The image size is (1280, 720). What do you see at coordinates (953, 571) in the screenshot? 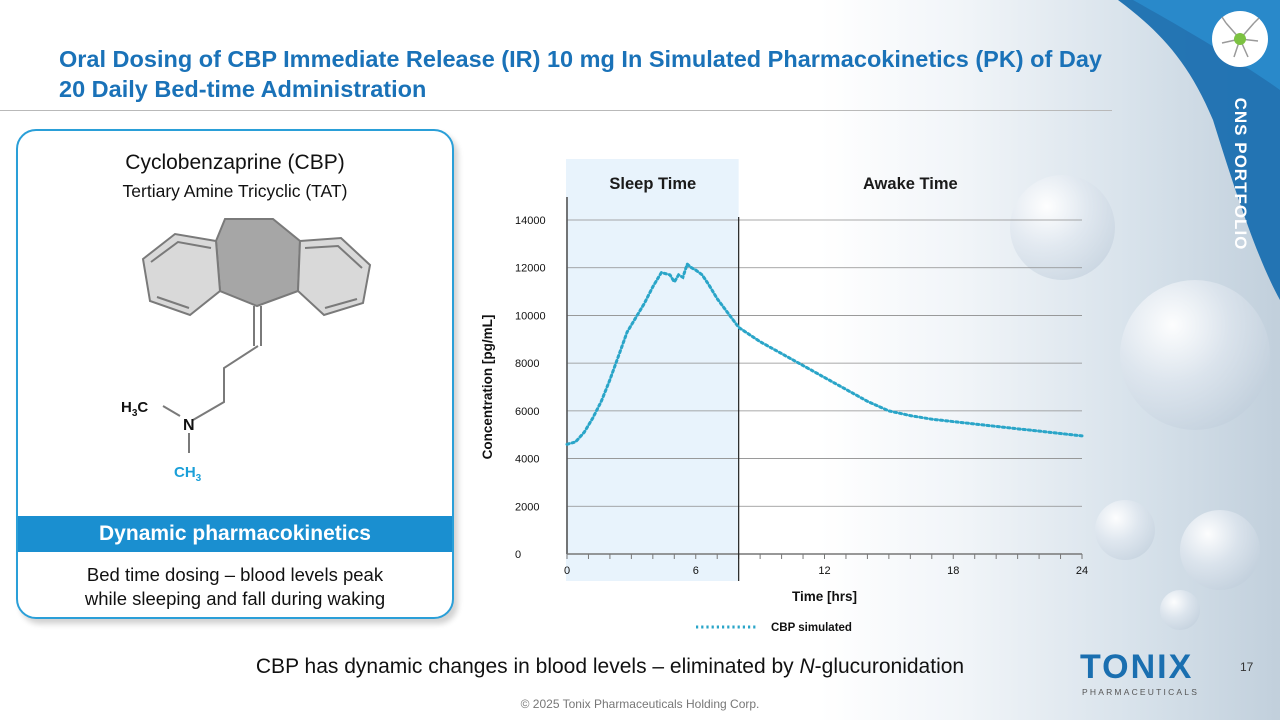
I see `x-tick-label: 18` at bounding box center [953, 571].